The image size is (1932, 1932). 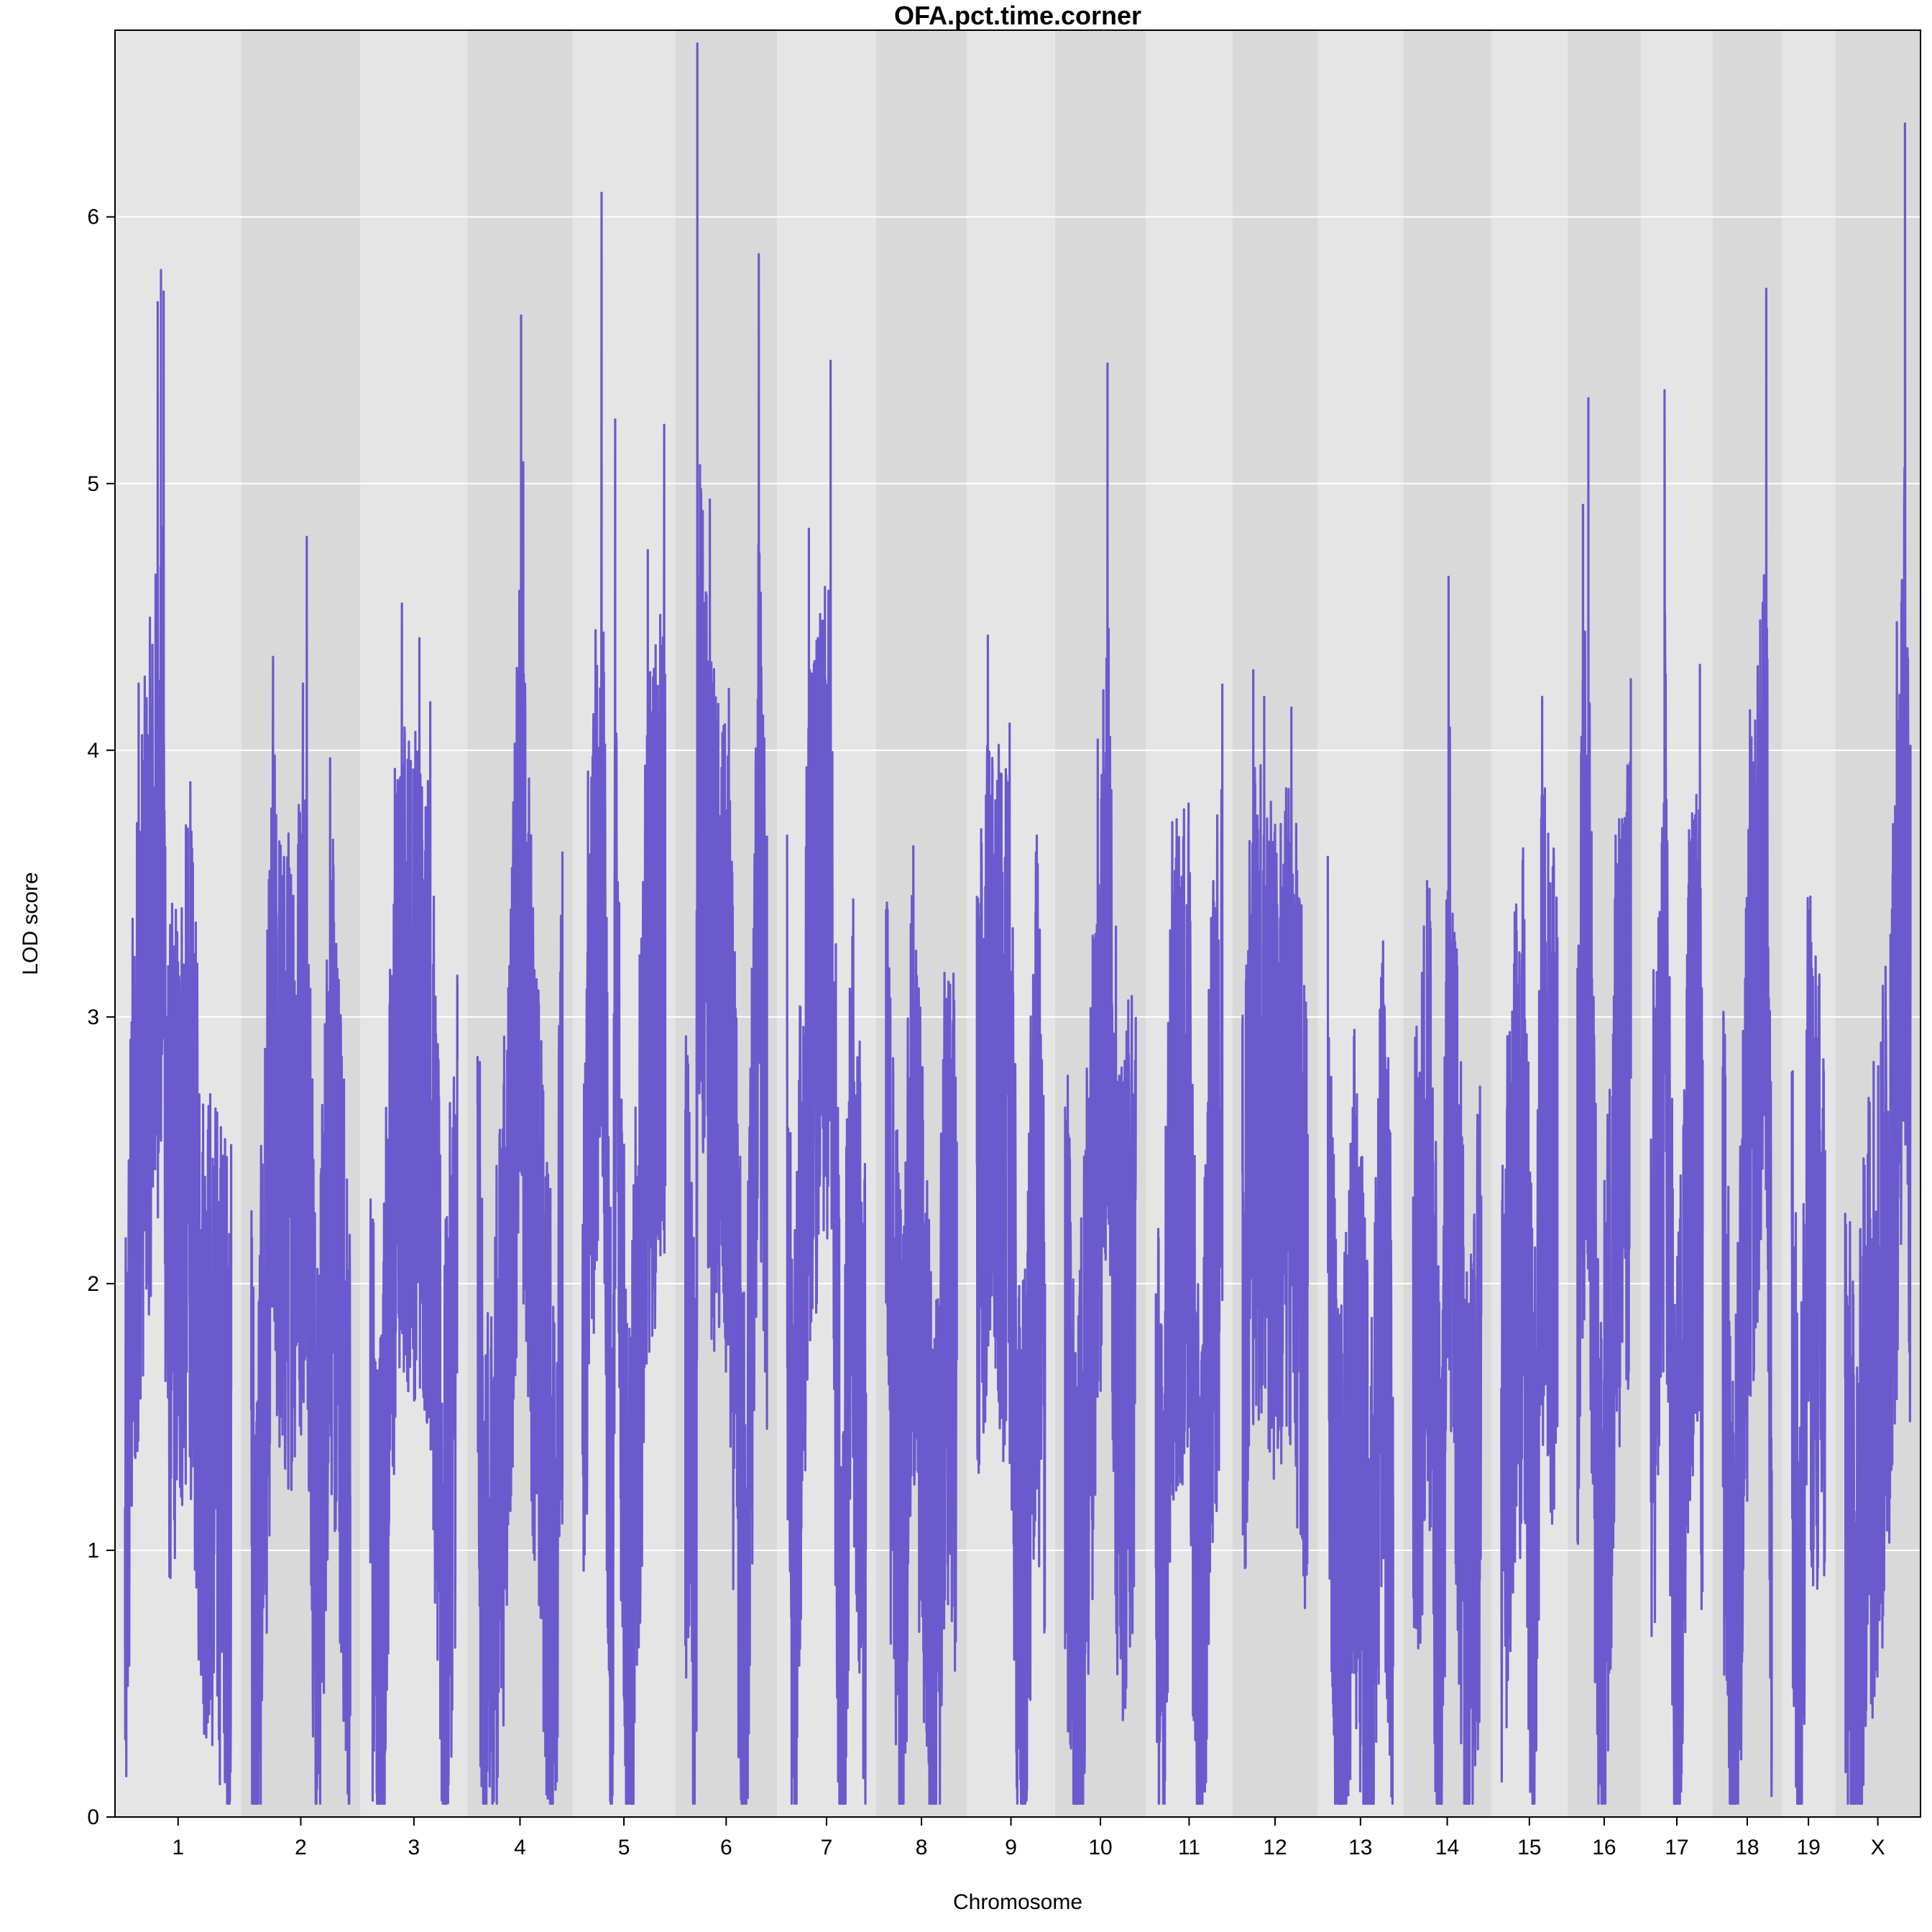 What do you see at coordinates (827, 1847) in the screenshot?
I see `x-tick-label-7: 7` at bounding box center [827, 1847].